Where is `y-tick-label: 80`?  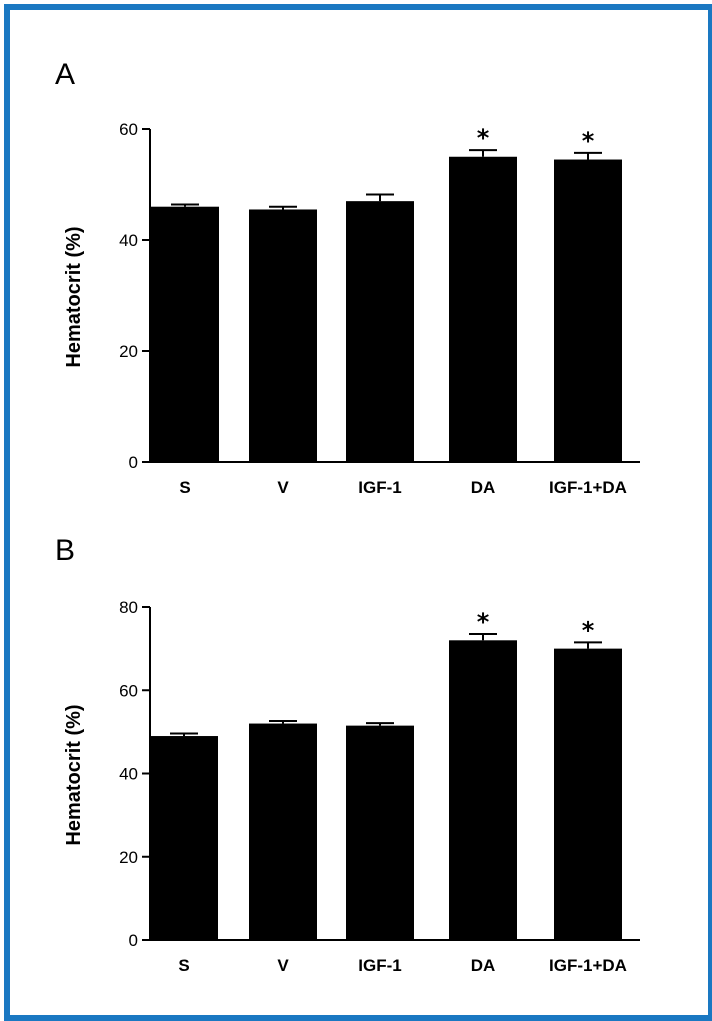 y-tick-label: 80 is located at coordinates (128, 607).